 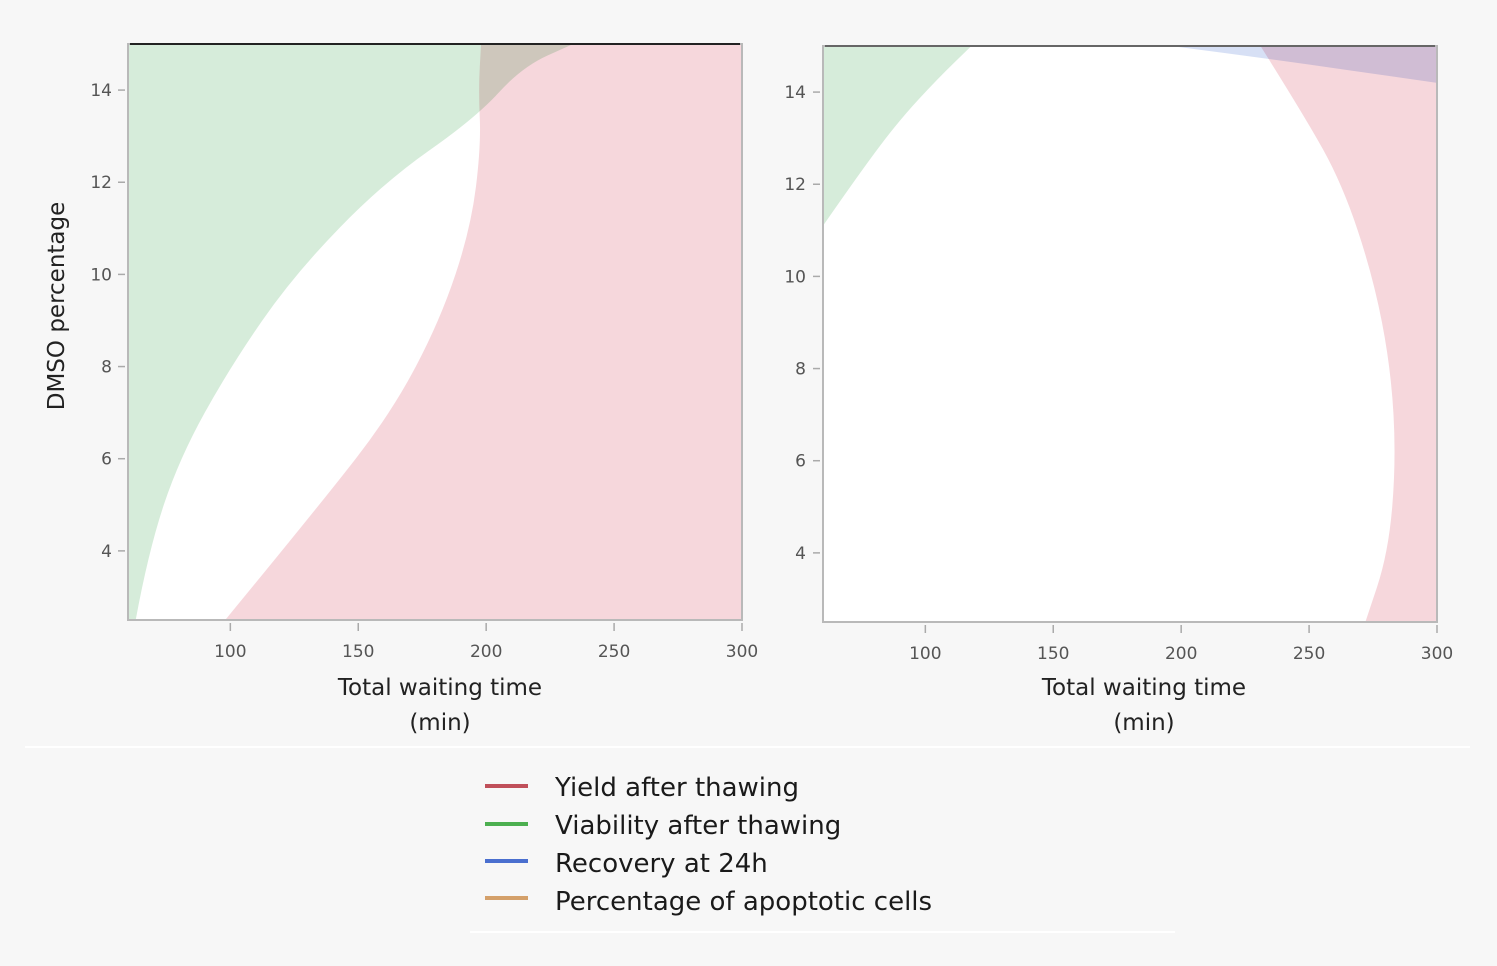 What do you see at coordinates (439, 688) in the screenshot?
I see `plot-left-x-title-line1: Total waiting time` at bounding box center [439, 688].